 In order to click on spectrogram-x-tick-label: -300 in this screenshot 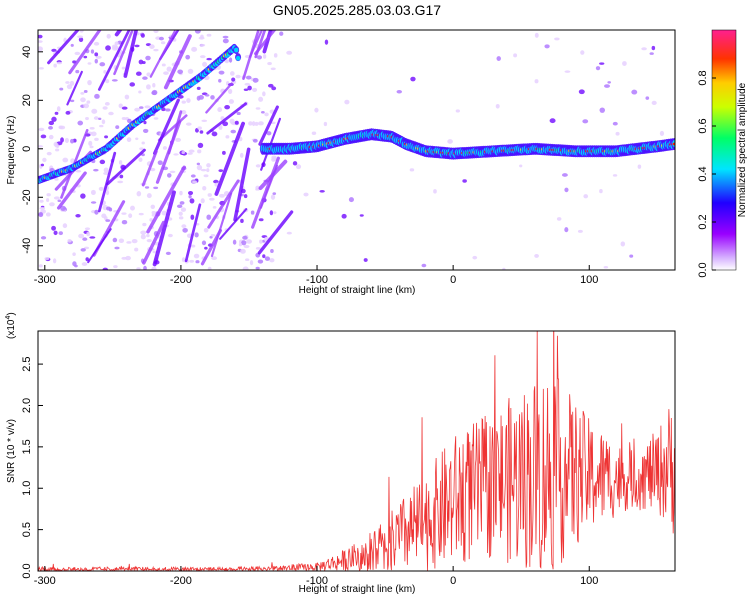, I will do `click(45, 280)`.